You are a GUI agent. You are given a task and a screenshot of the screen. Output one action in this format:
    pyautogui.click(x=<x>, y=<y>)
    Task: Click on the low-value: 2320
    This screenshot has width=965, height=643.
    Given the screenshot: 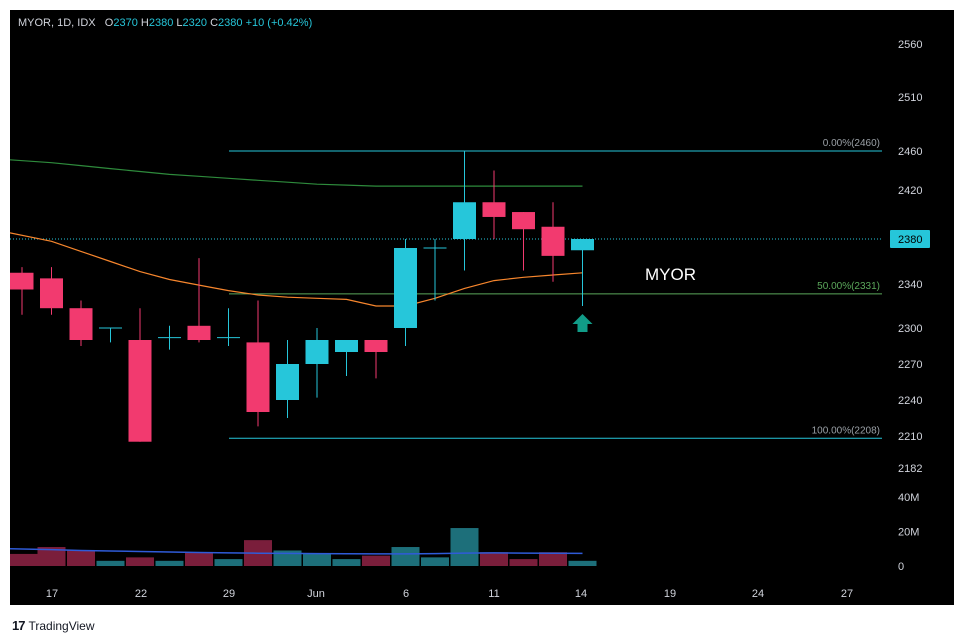 What is the action you would take?
    pyautogui.click(x=195, y=23)
    